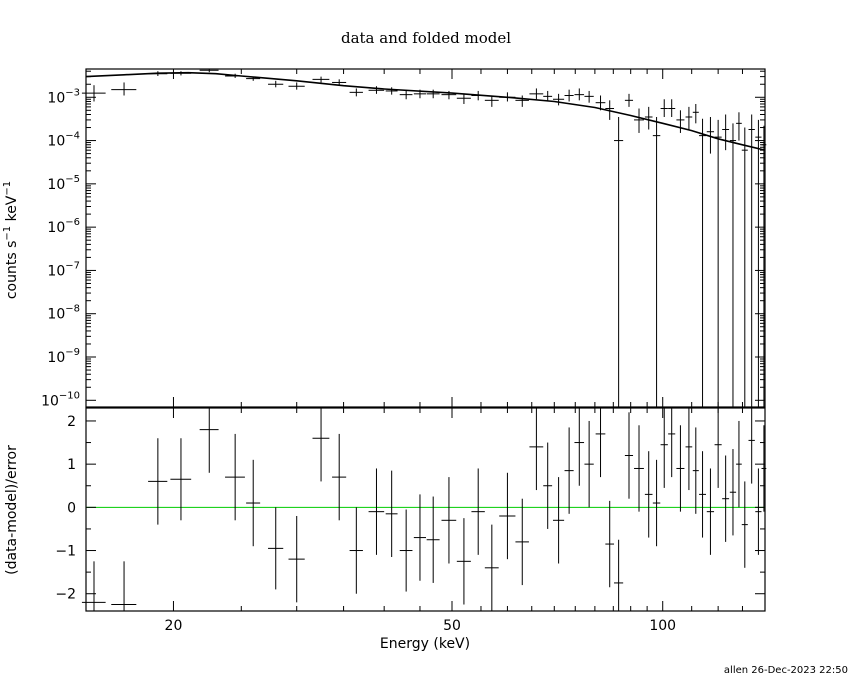 Image resolution: width=850 pixels, height=680 pixels. I want to click on top-y-label: counts s−1 keV−1, so click(11, 240).